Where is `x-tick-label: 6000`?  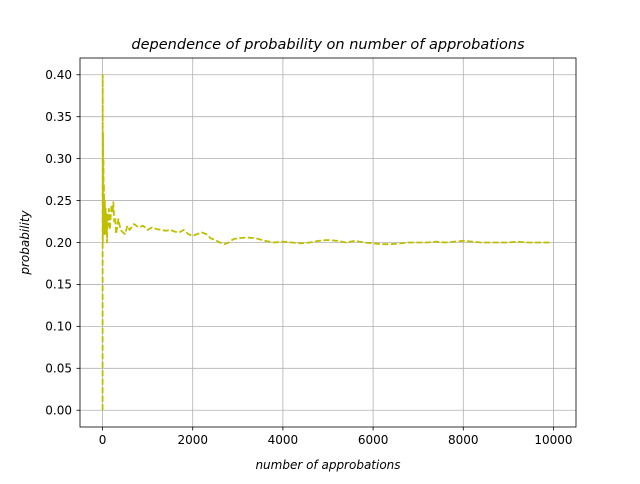
x-tick-label: 6000 is located at coordinates (373, 440).